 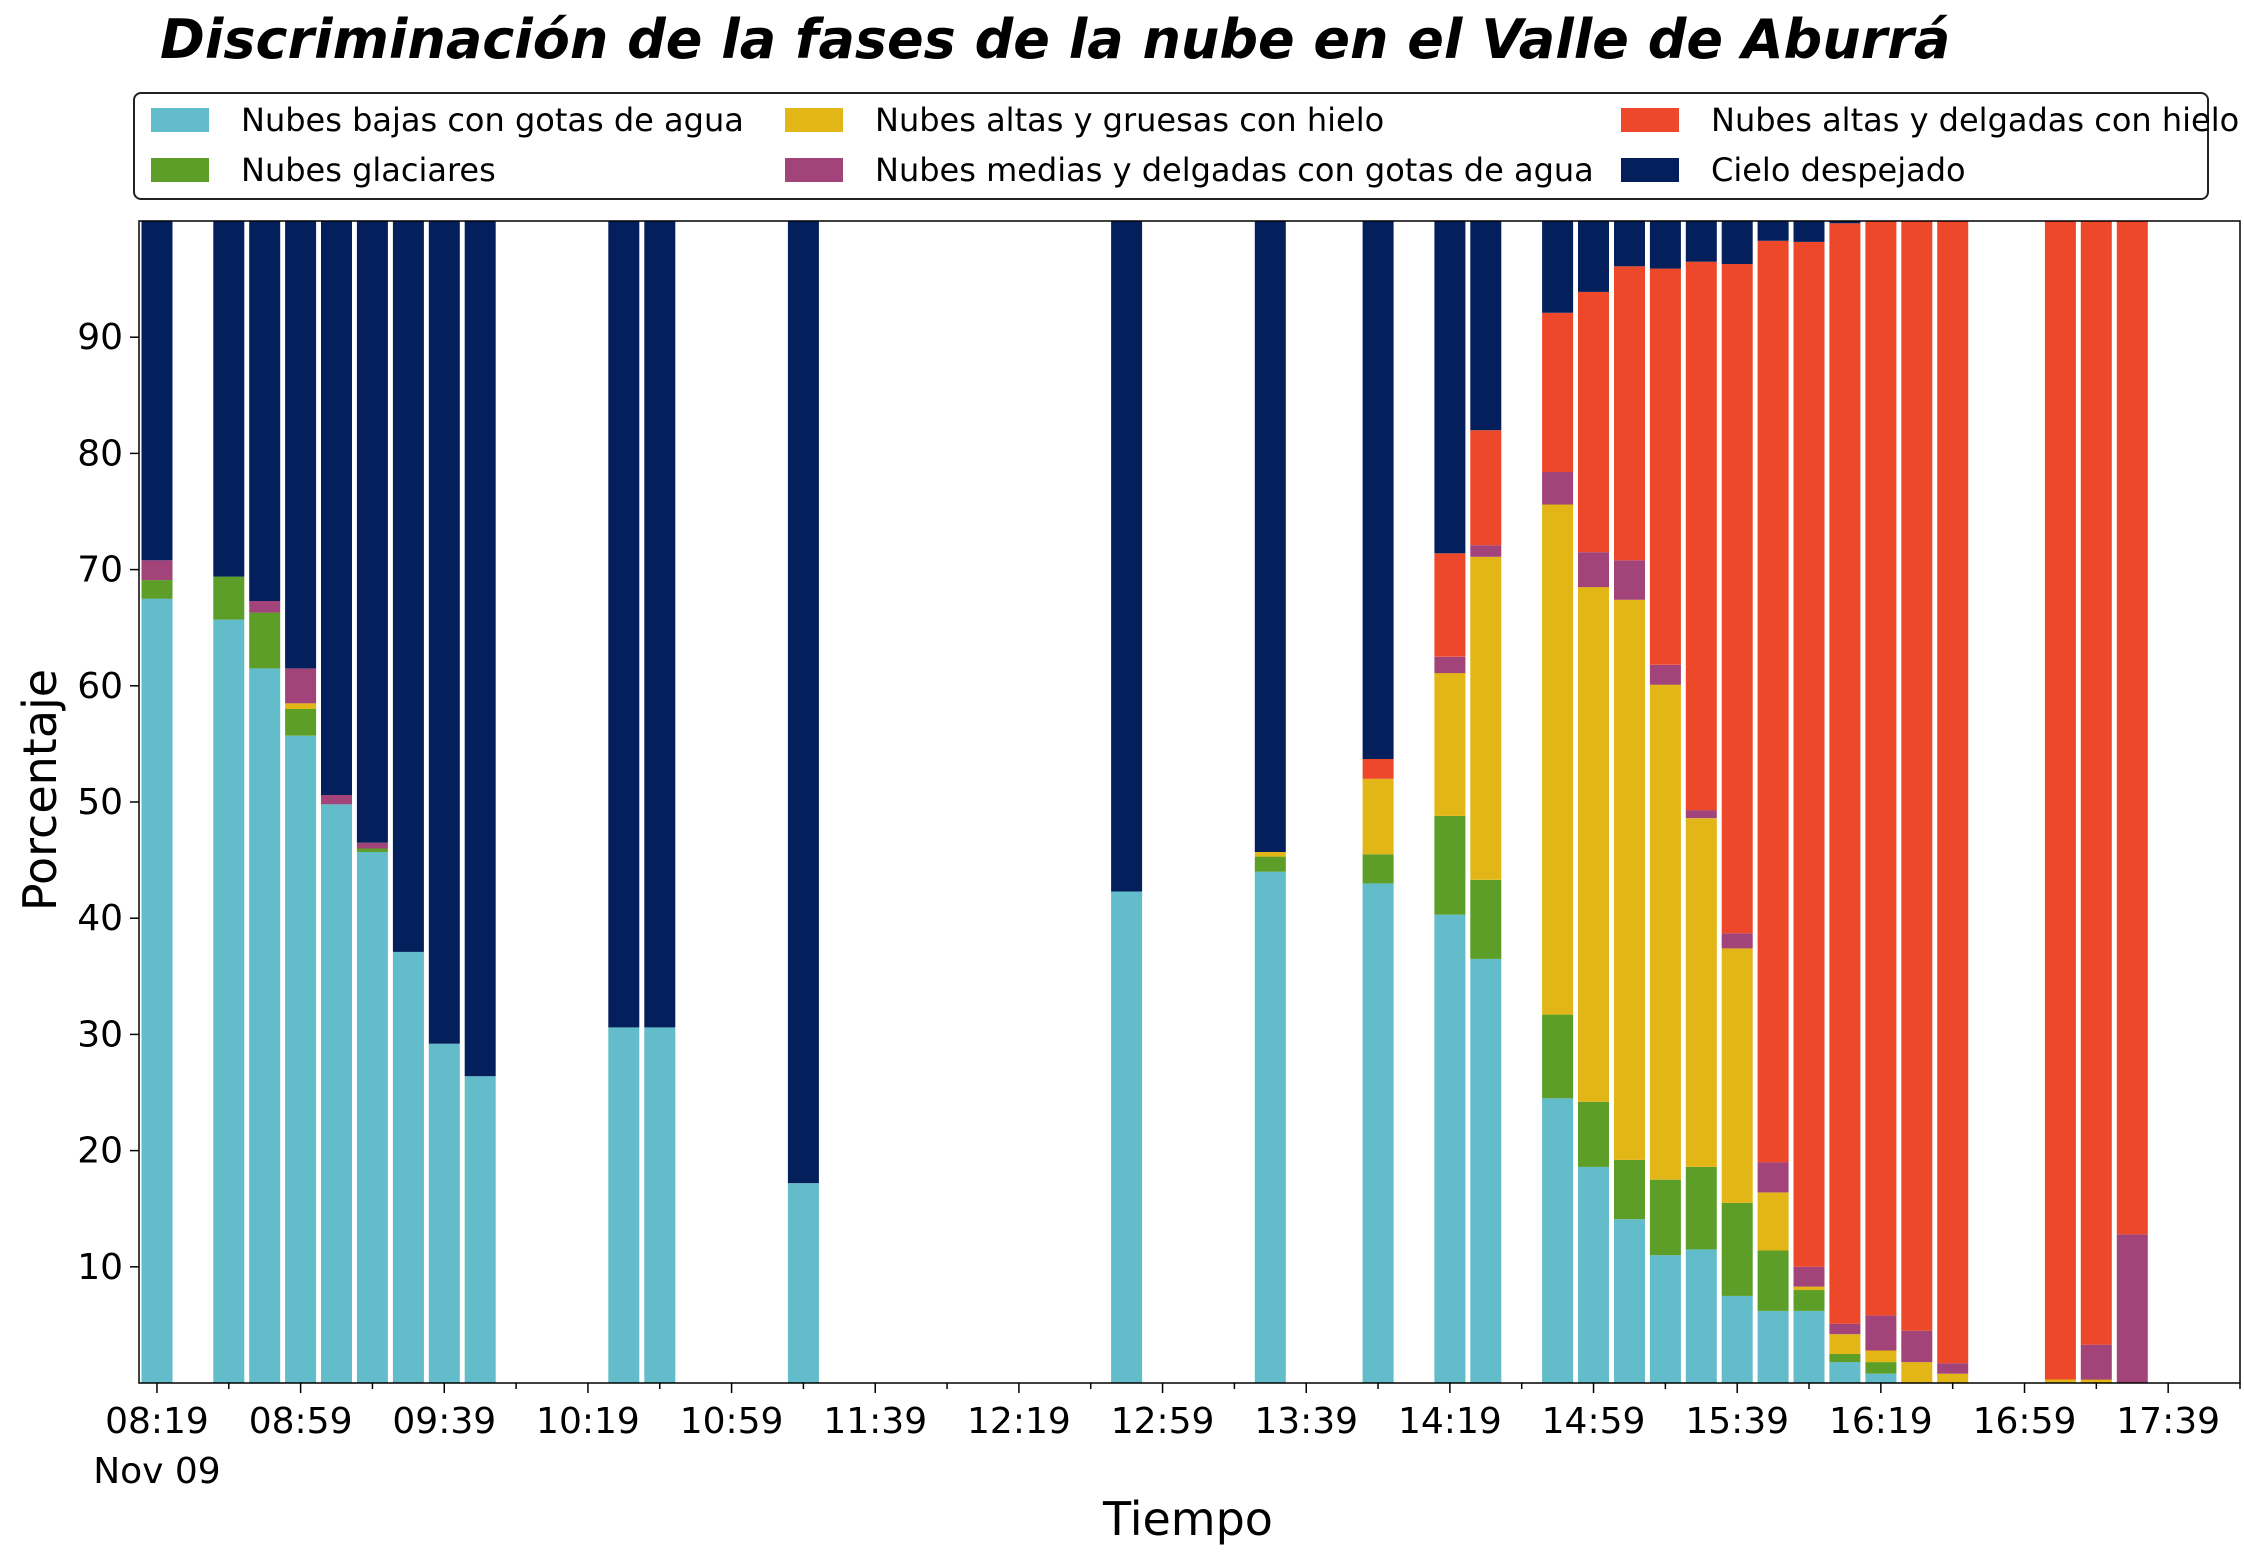 What do you see at coordinates (1629, 1189) in the screenshot?
I see `bar-segment-1509-s1` at bounding box center [1629, 1189].